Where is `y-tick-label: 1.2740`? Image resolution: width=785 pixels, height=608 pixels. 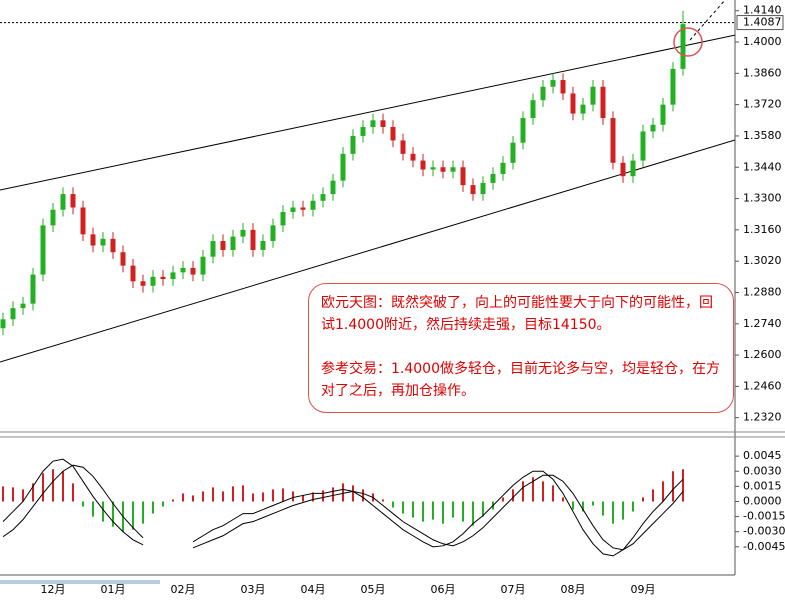
y-tick-label: 1.2740 is located at coordinates (762, 323).